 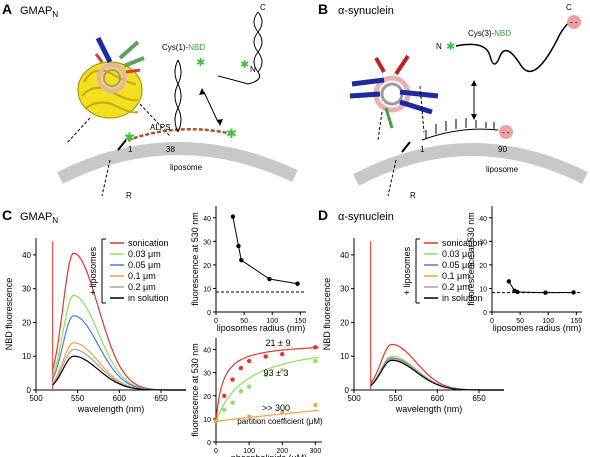 I want to click on panel-b-letter: B, so click(x=323, y=9).